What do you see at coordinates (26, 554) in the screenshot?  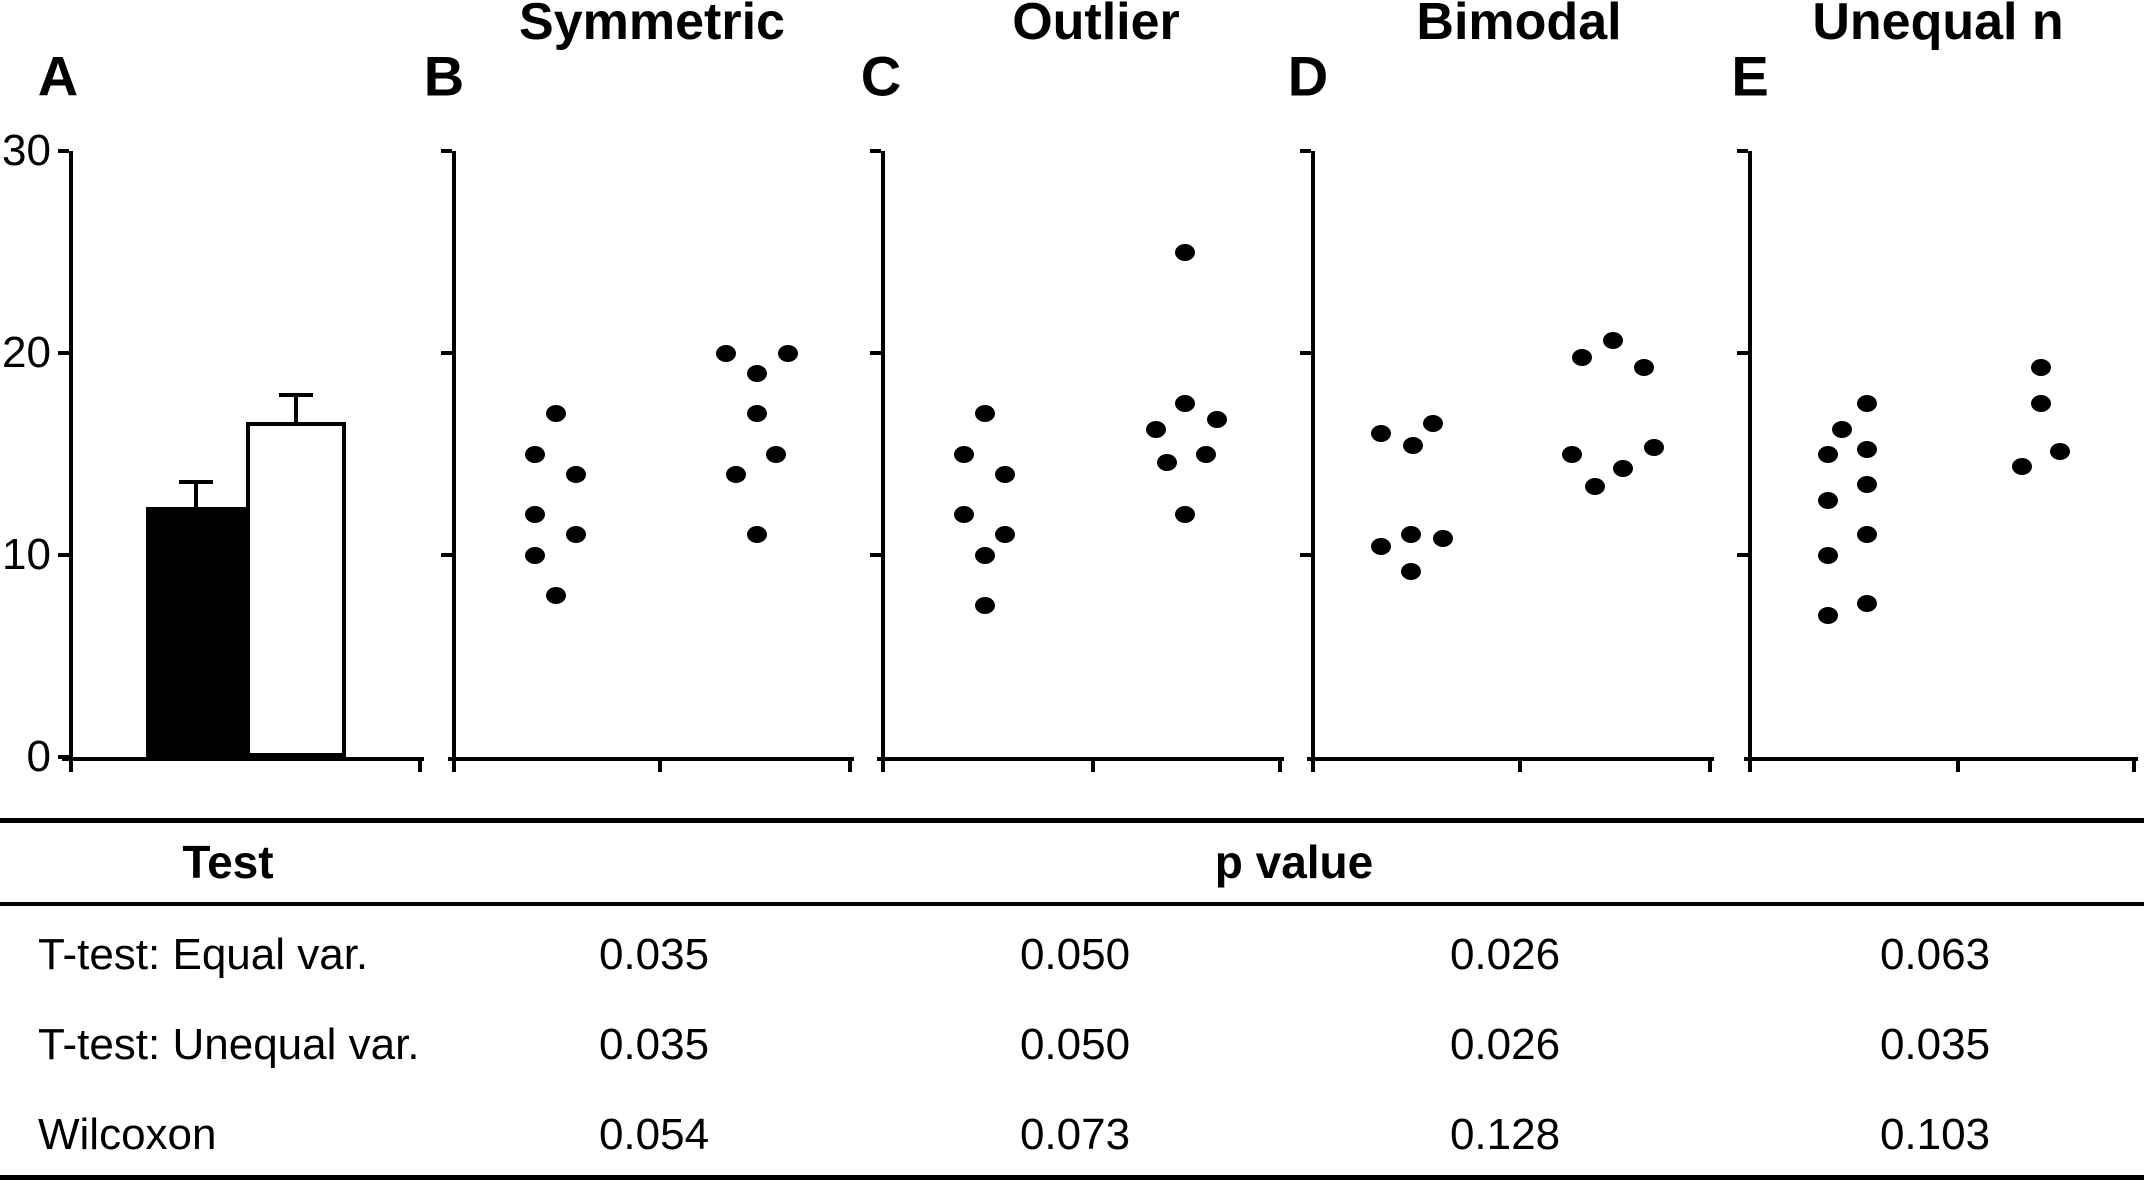 I see `y-tick-label: 10` at bounding box center [26, 554].